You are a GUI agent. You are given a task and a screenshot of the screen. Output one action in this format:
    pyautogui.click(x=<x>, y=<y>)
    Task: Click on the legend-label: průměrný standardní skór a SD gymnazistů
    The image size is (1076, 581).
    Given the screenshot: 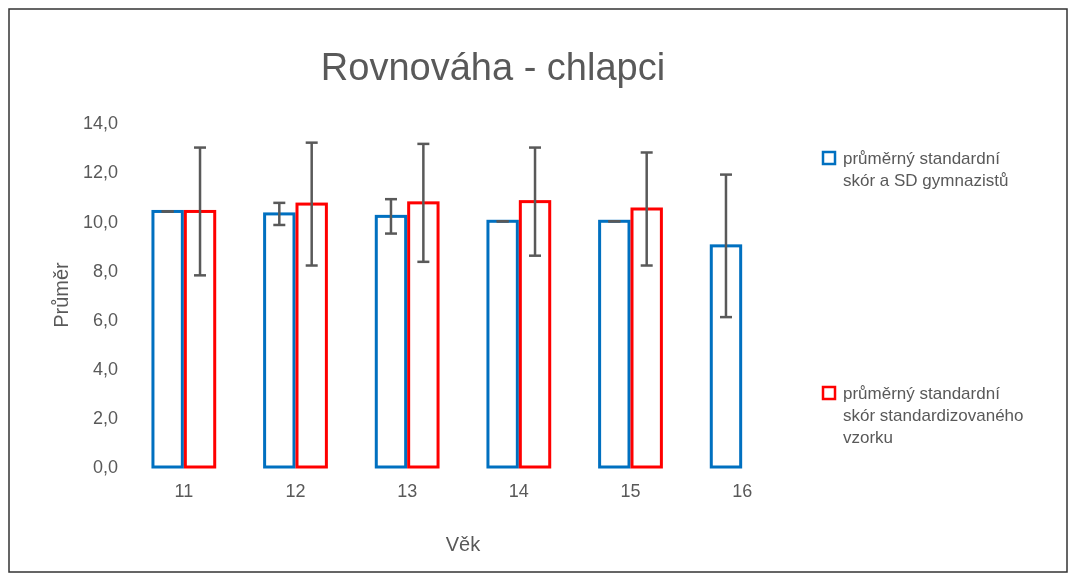 What is the action you would take?
    pyautogui.click(x=926, y=169)
    